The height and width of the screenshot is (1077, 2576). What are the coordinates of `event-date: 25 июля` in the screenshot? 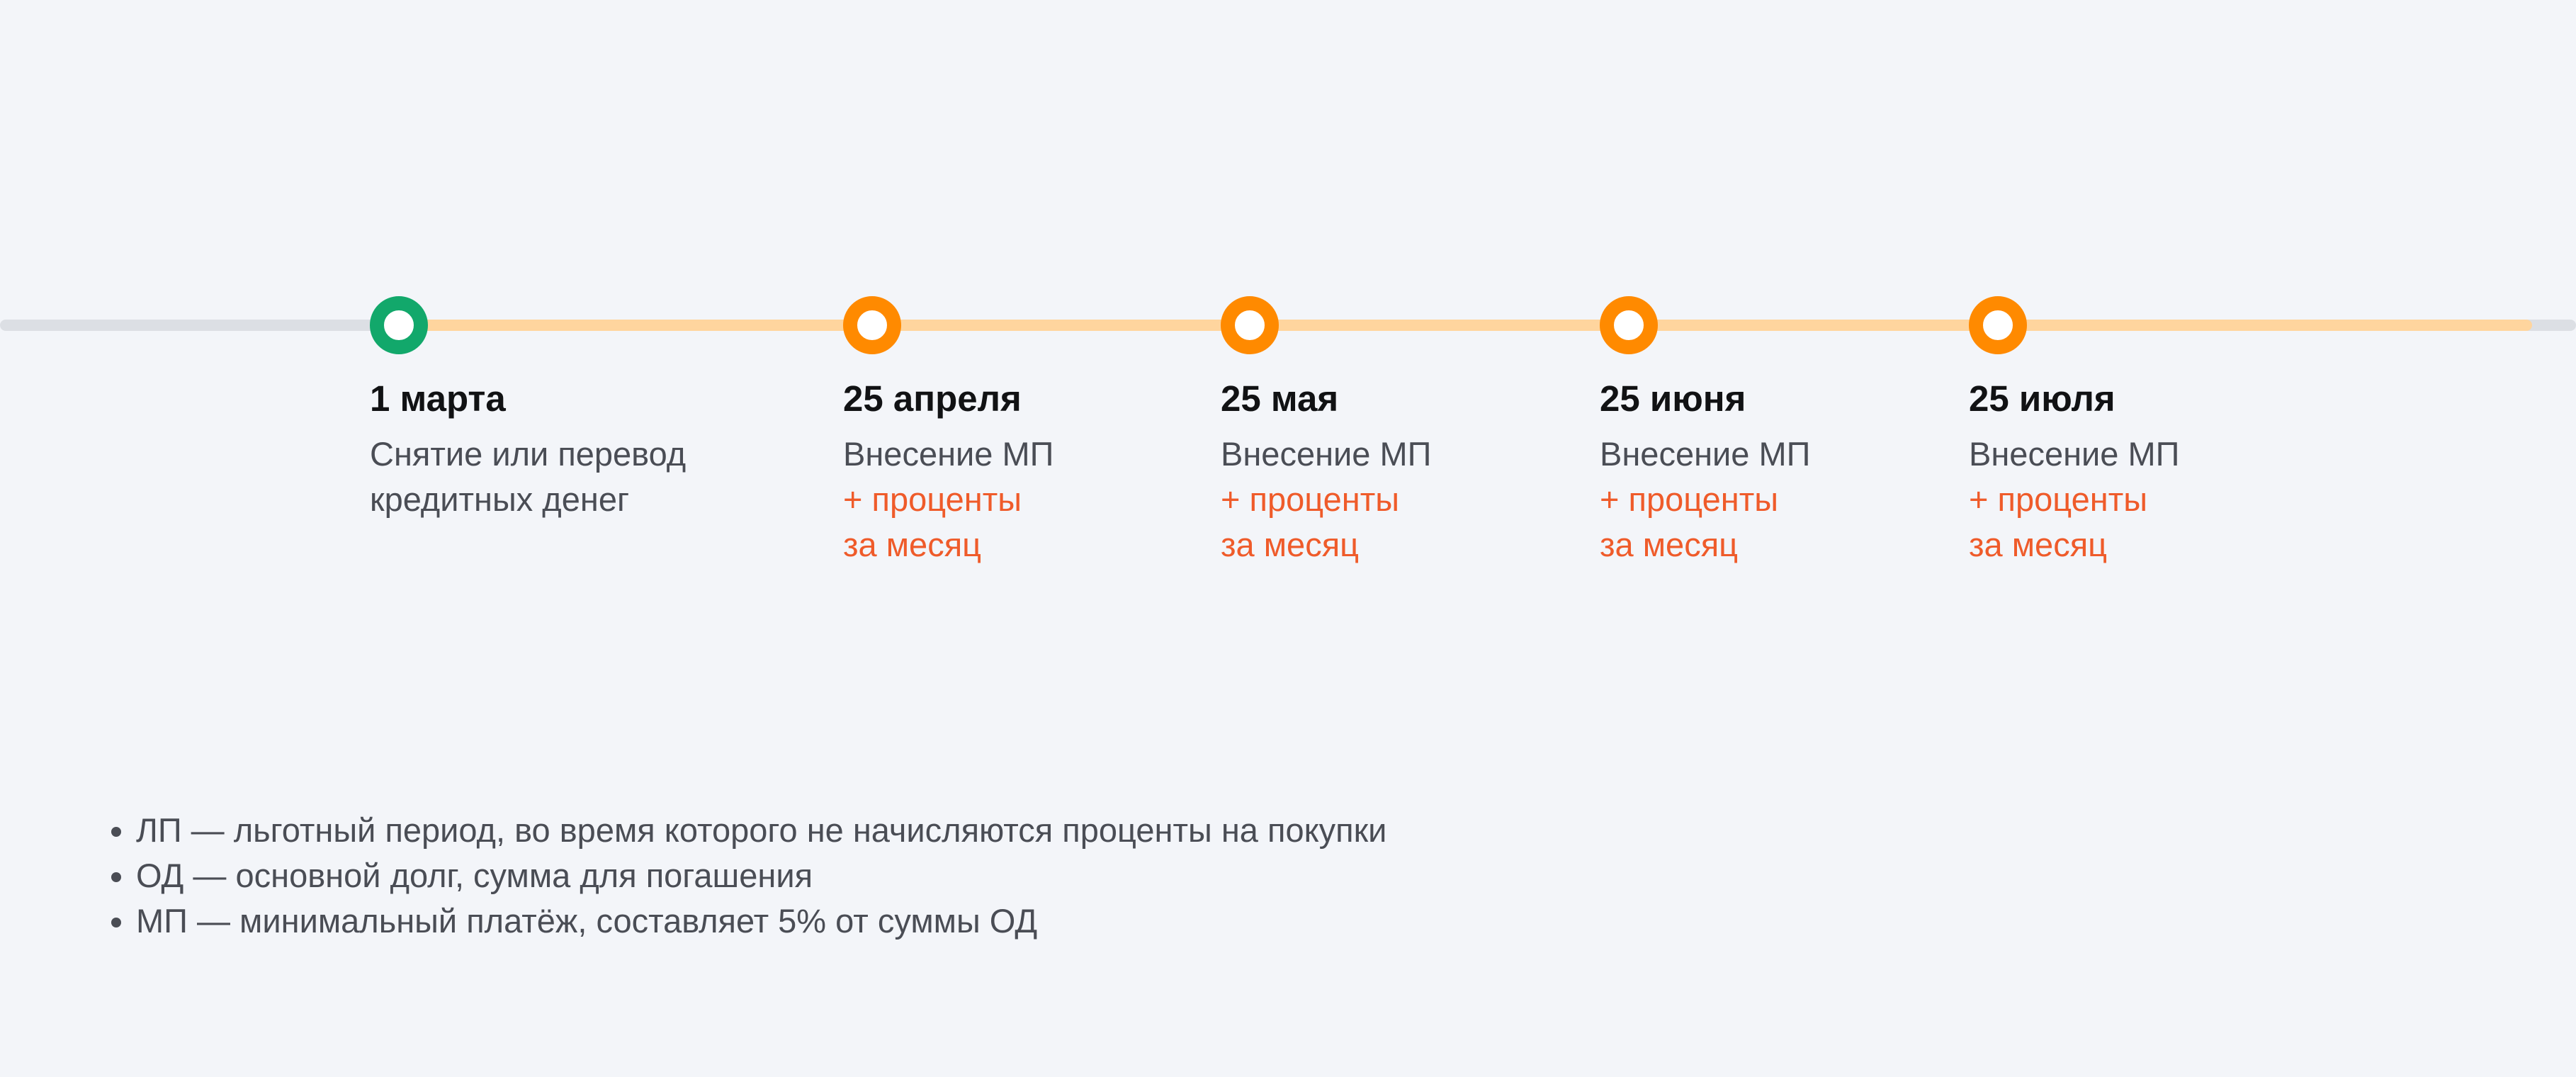 It's located at (2042, 398).